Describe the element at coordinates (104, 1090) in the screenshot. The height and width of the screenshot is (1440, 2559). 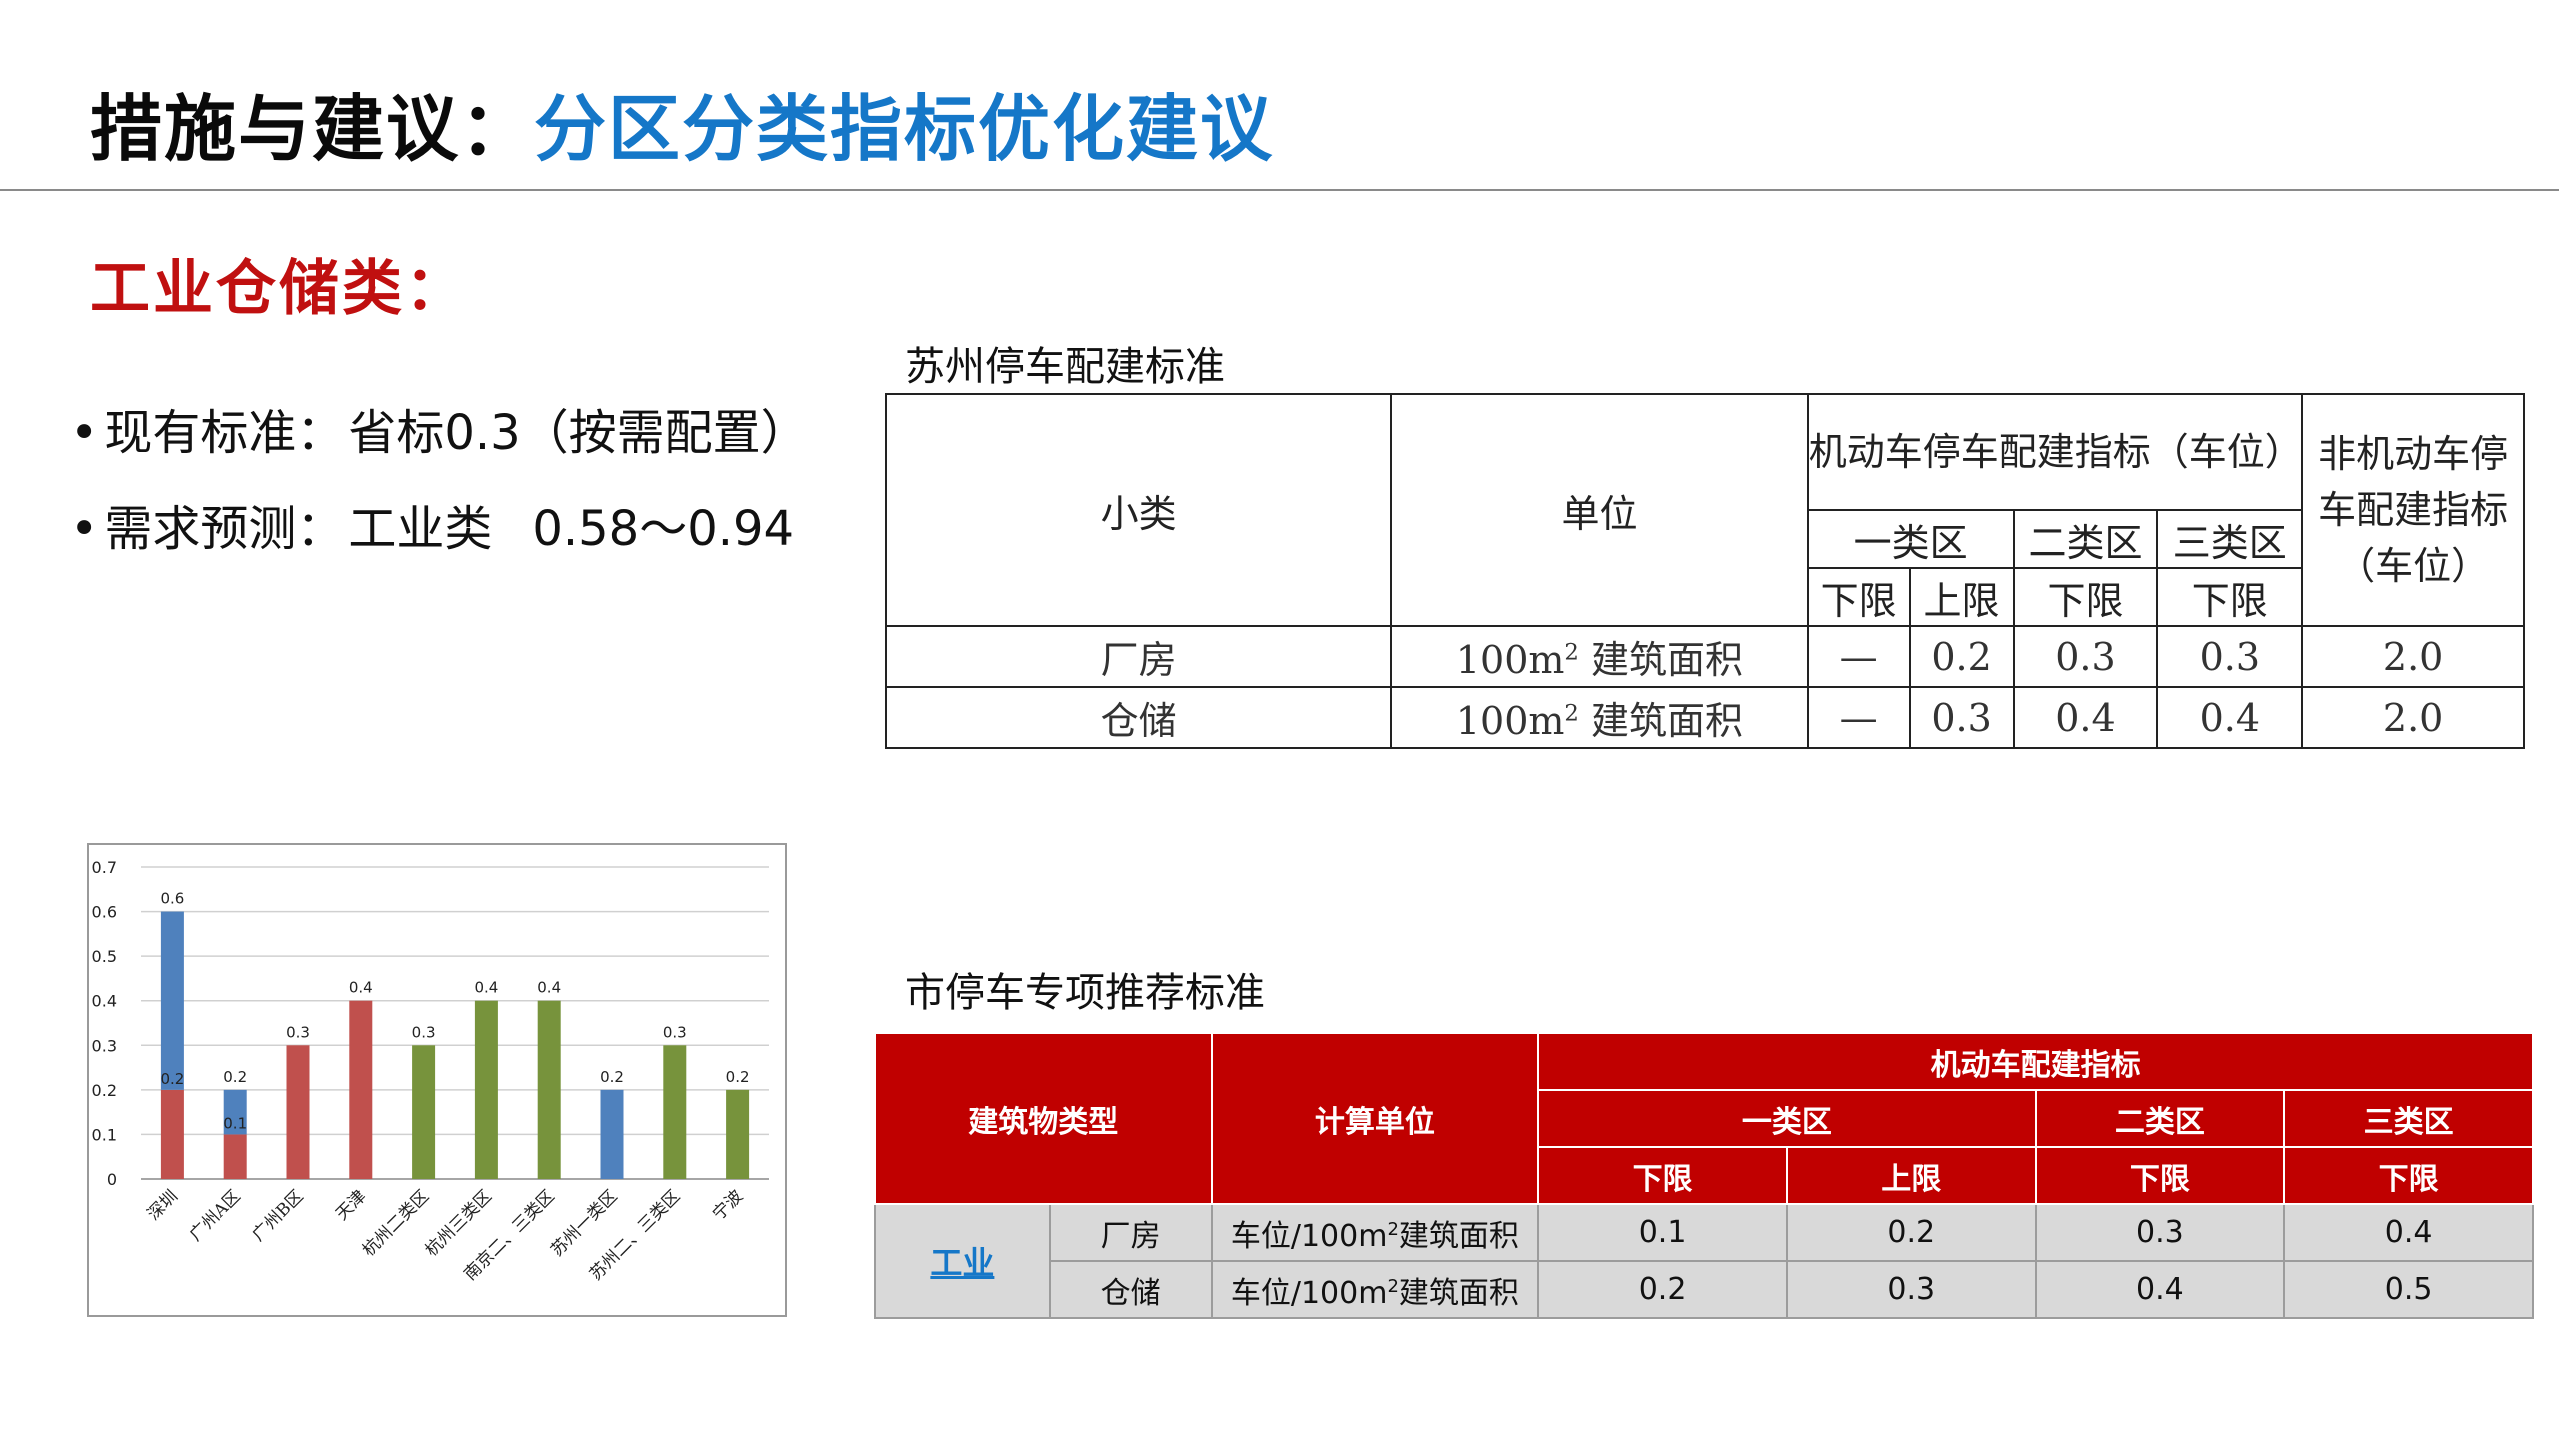
I see `y-tick-label: 0.2` at that location.